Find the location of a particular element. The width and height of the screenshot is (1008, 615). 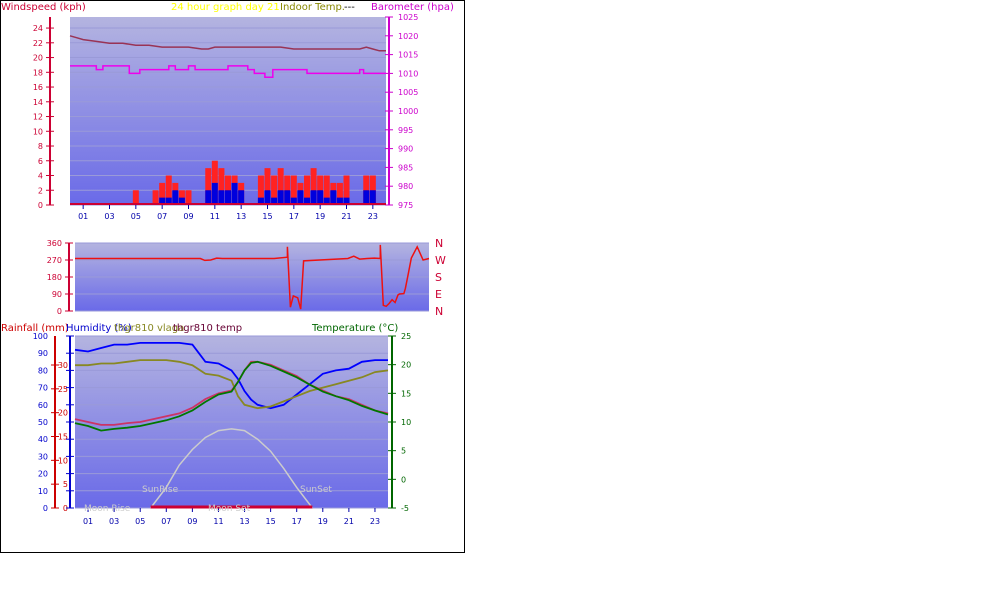

temp-tick-label: 10 is located at coordinates (406, 422).